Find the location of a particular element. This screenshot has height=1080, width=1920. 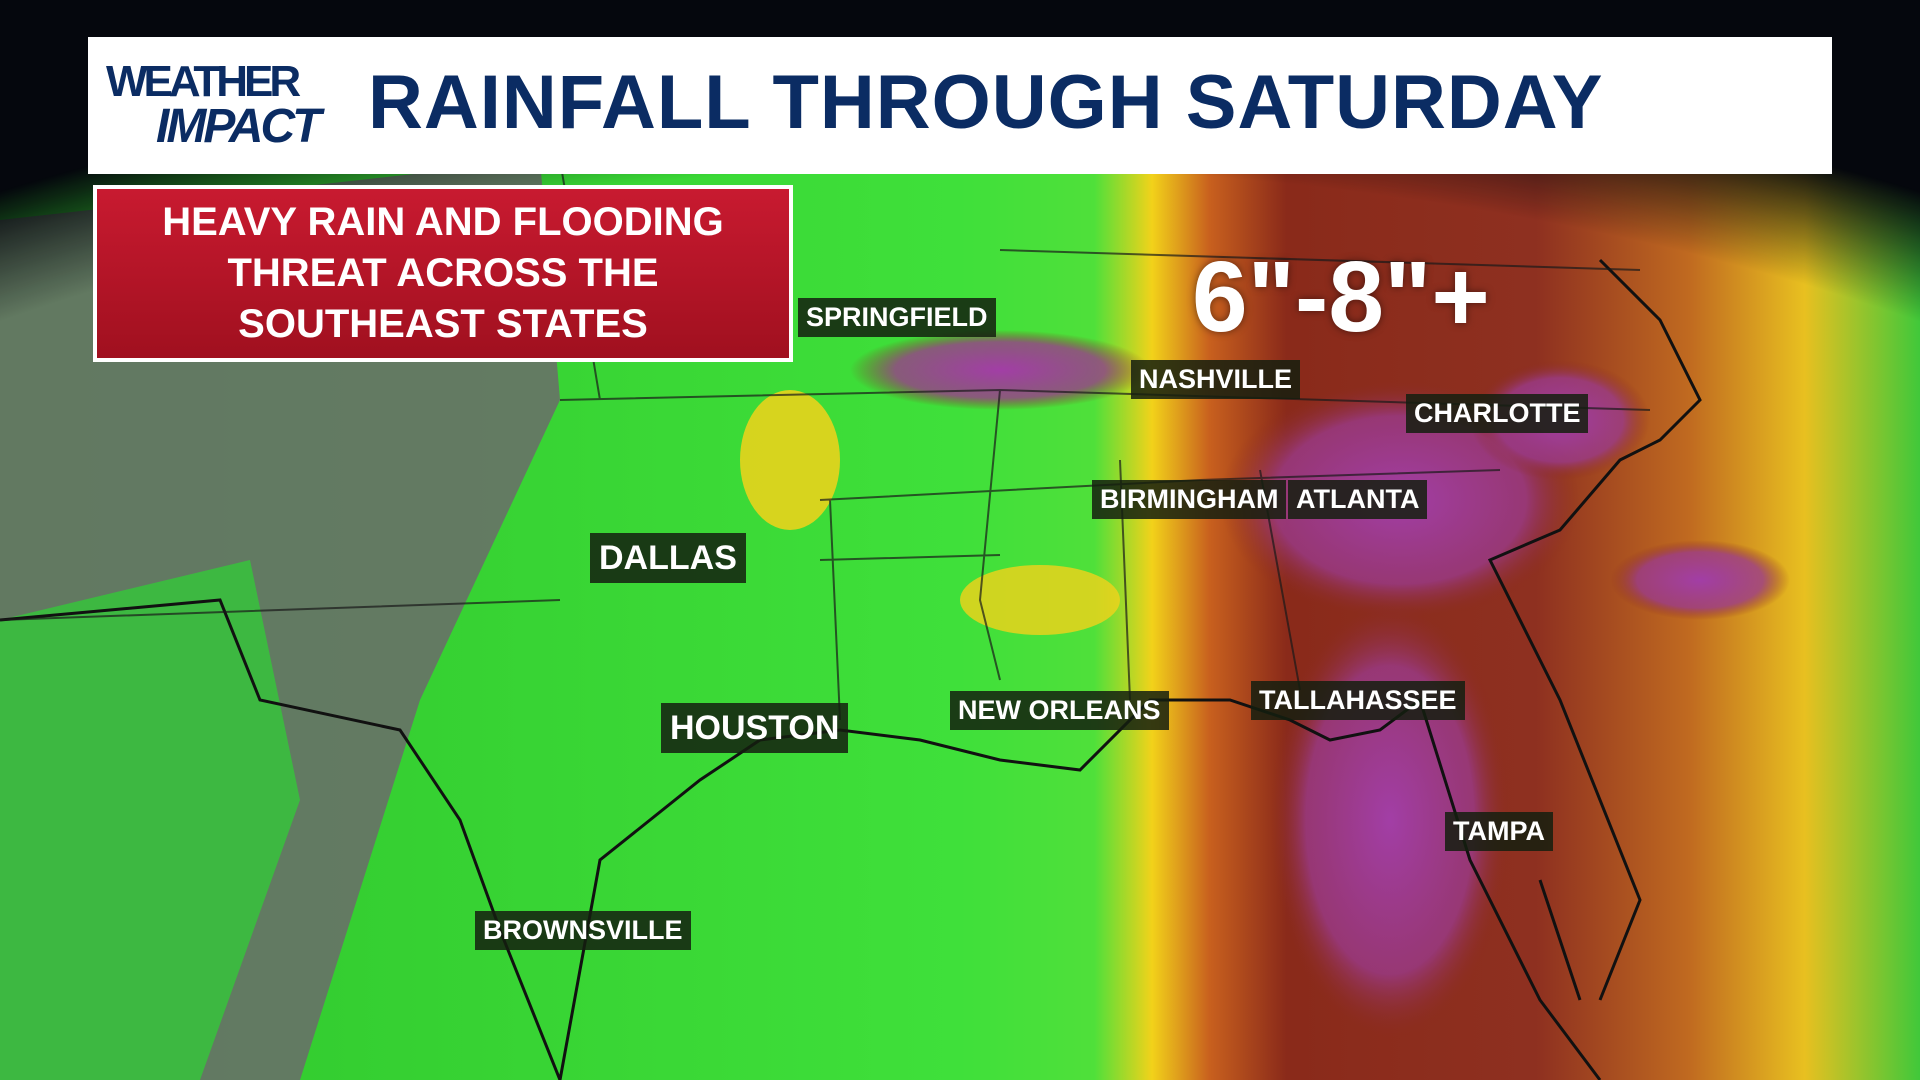

weather-impact-logo: WEATHER IMPACT is located at coordinates (241, 107).